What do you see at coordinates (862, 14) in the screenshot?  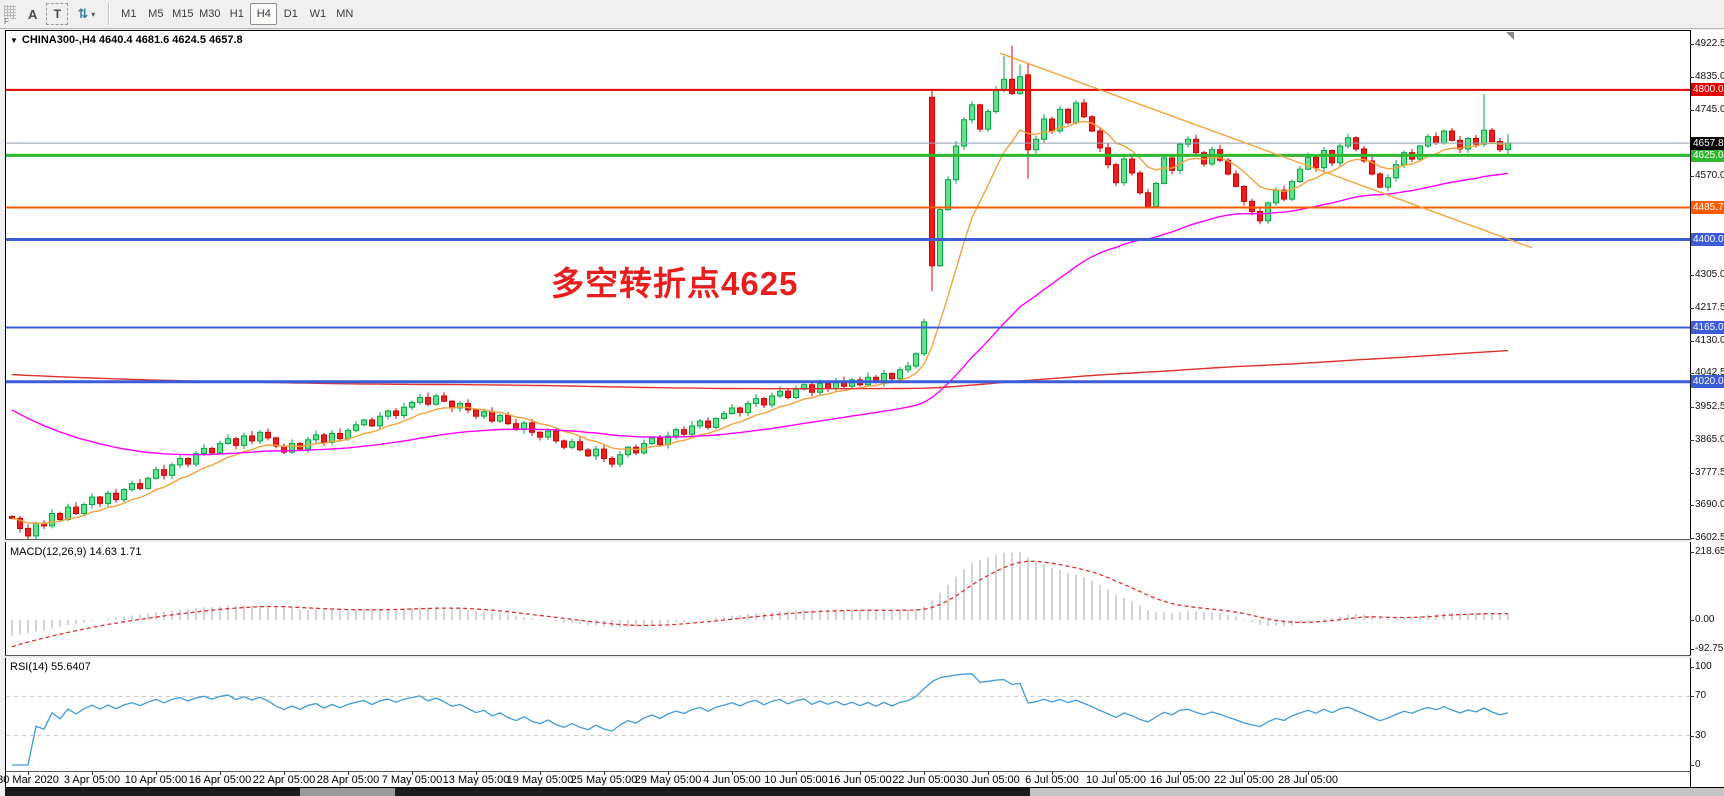 I see `toolbar: F A T ⇅ ▾ M1 M5 M15 M30 H1 H4 D1 W1 MN` at bounding box center [862, 14].